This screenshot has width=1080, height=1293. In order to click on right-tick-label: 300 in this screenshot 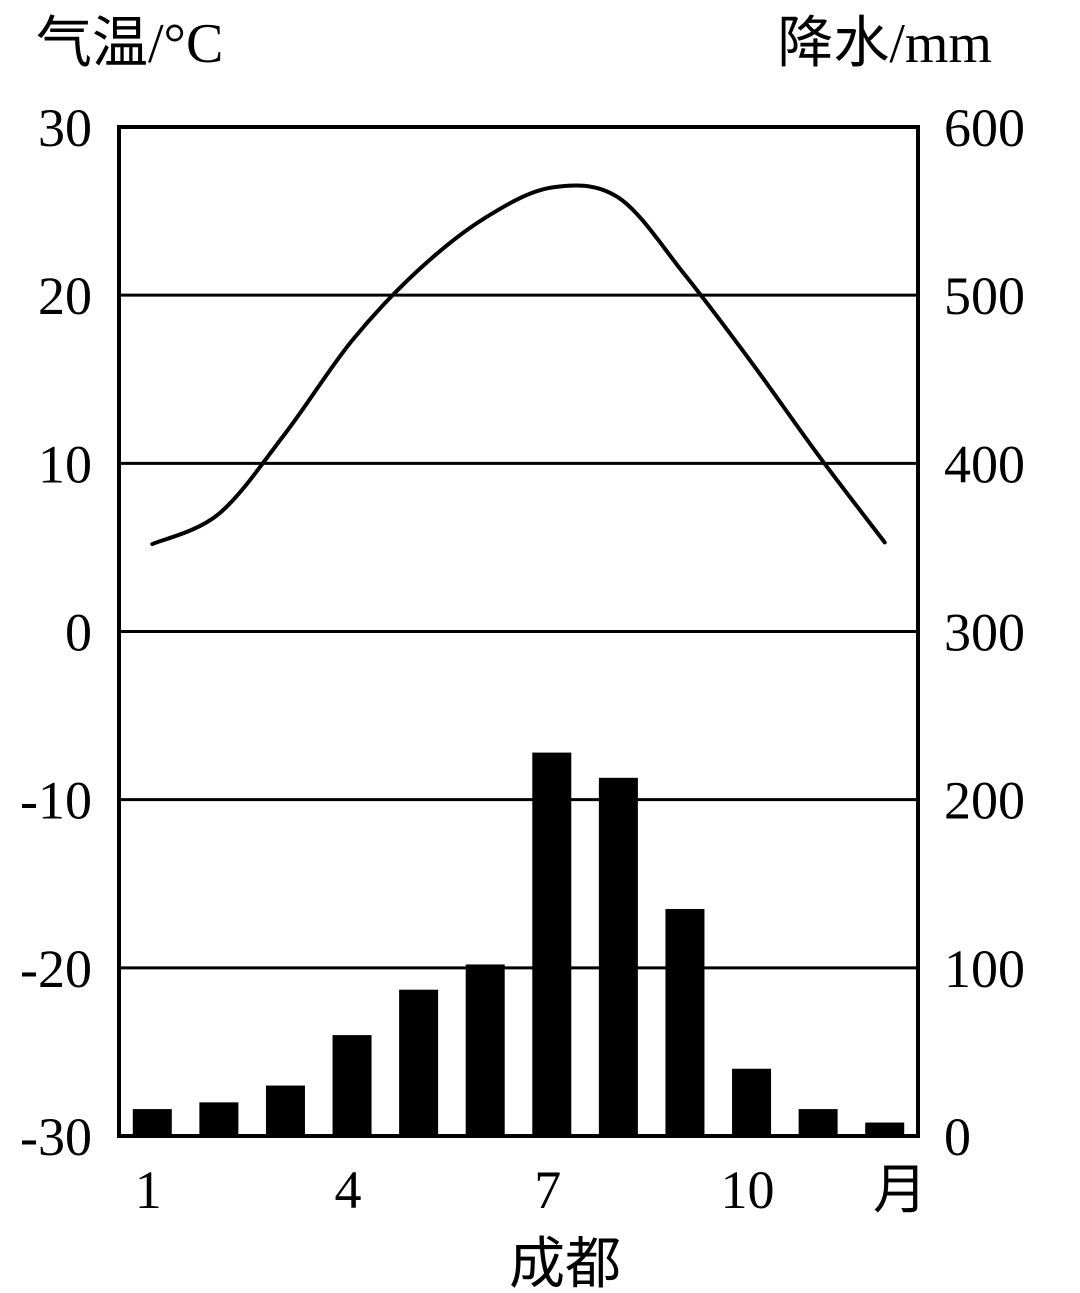, I will do `click(984, 633)`.